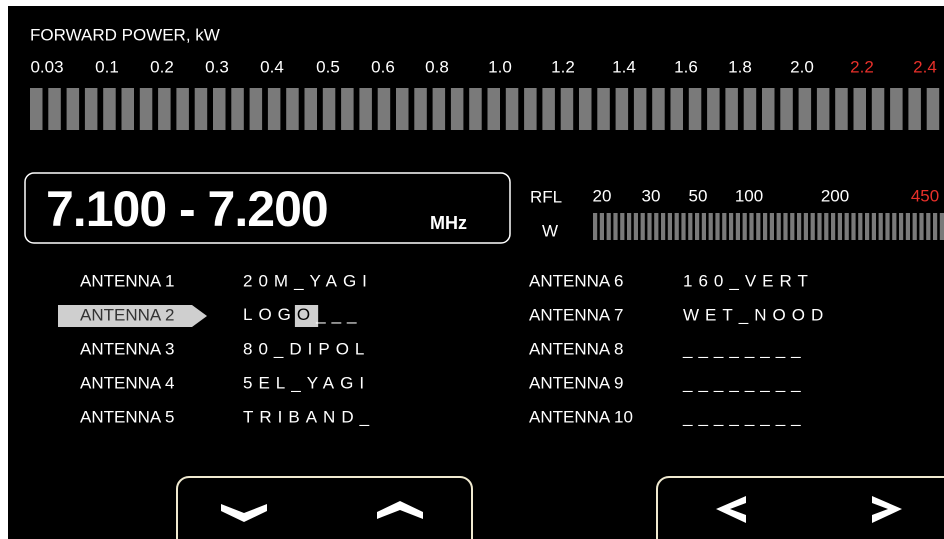  I want to click on power-scale-label: 1.6, so click(686, 66).